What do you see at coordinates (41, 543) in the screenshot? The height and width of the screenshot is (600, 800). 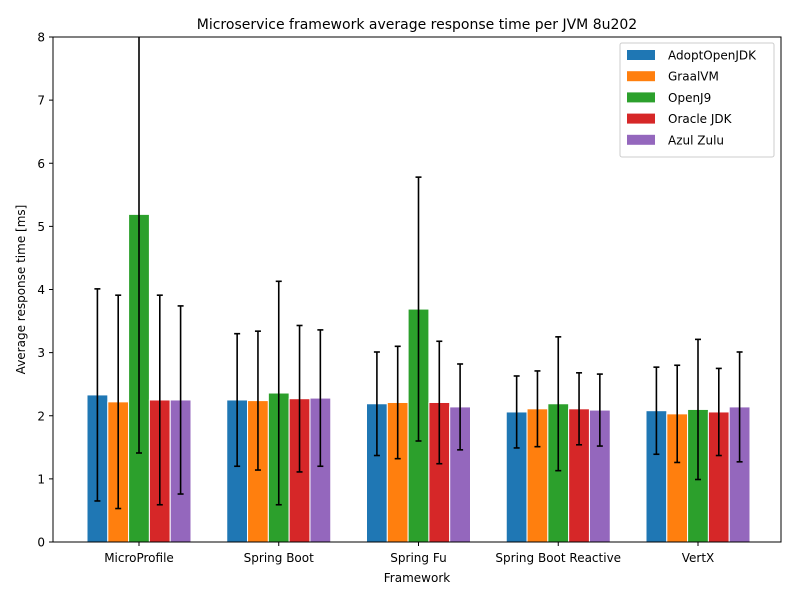 I see `y-tick-label: 0` at bounding box center [41, 543].